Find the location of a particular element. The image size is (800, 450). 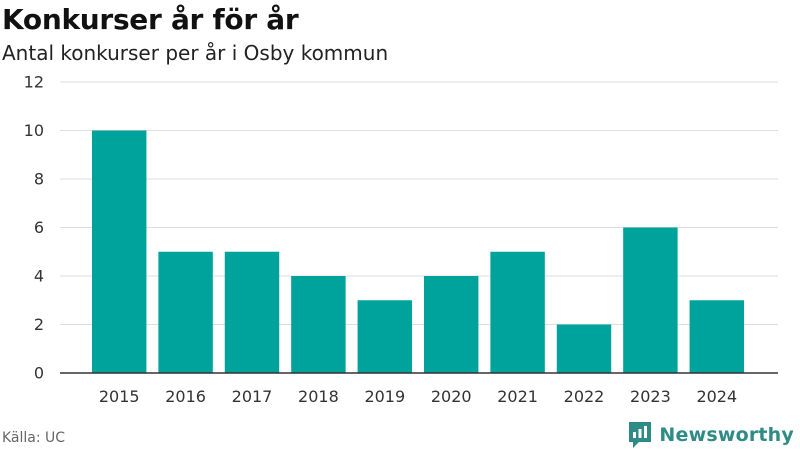

y-tick-label: 2 is located at coordinates (39, 324).